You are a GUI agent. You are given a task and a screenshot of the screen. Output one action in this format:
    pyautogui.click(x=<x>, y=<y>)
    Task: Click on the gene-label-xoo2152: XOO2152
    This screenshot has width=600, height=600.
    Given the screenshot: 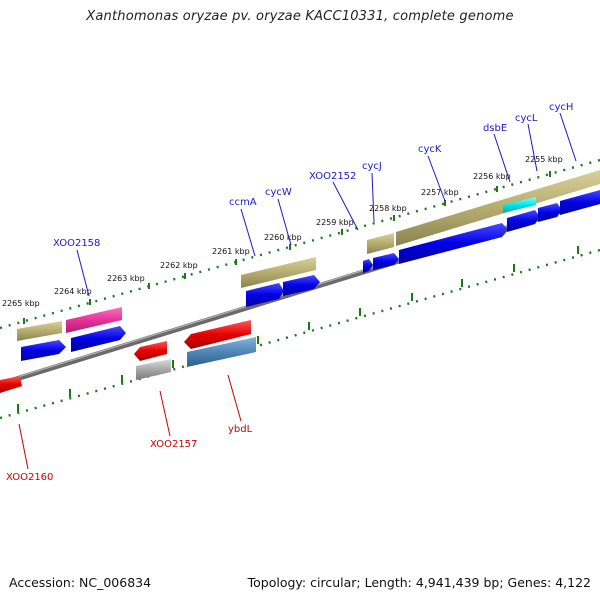 What is the action you would take?
    pyautogui.click(x=332, y=176)
    